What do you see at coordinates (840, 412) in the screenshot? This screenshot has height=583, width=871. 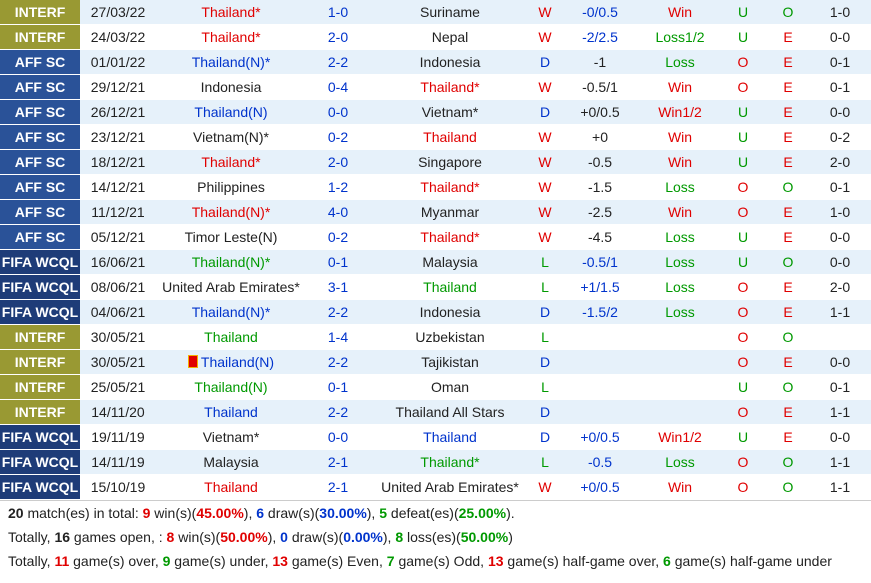 I see `half-time-score-cell: 1-1` at bounding box center [840, 412].